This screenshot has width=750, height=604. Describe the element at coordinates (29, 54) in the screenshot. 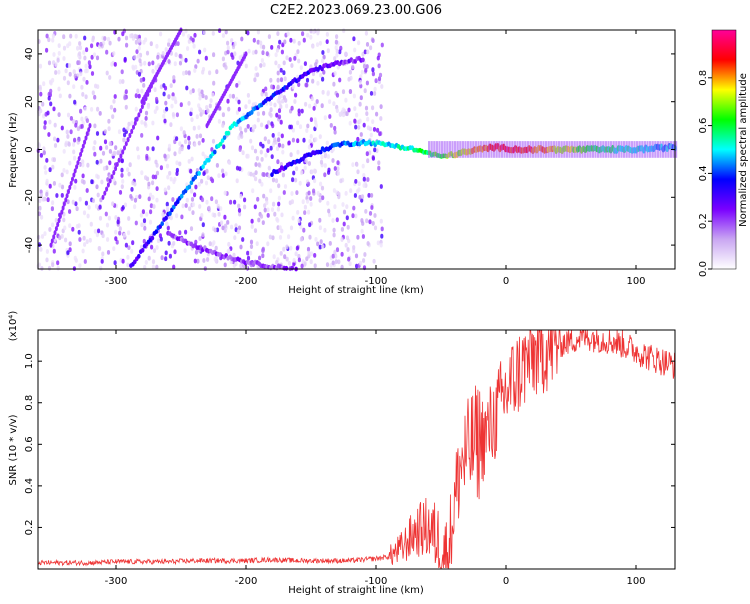

I see `y-tick-label: 40` at that location.